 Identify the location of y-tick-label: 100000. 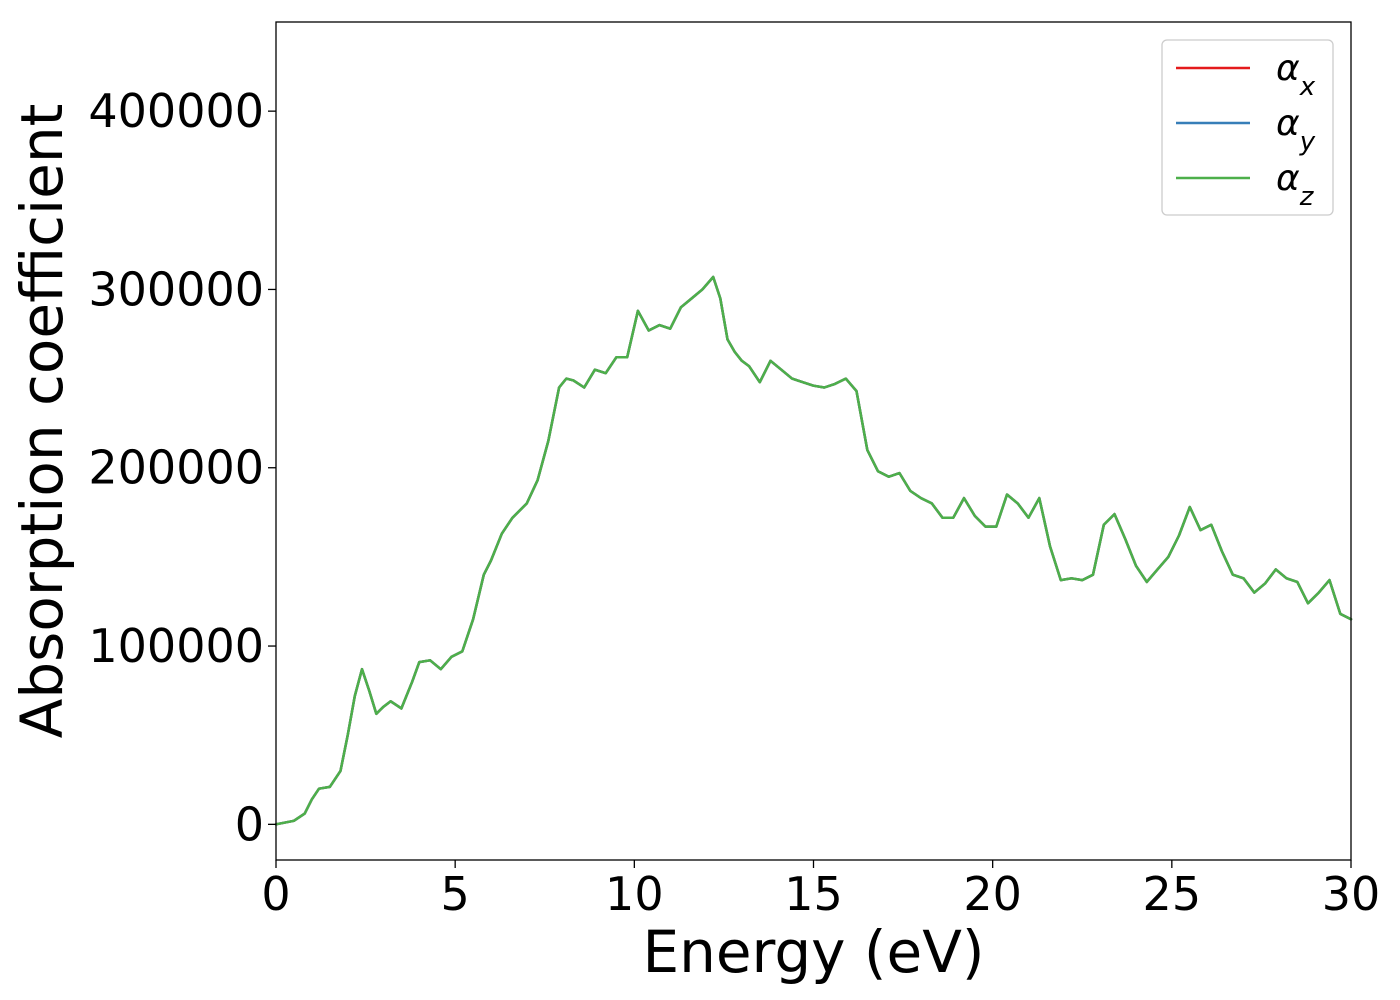
(176, 646).